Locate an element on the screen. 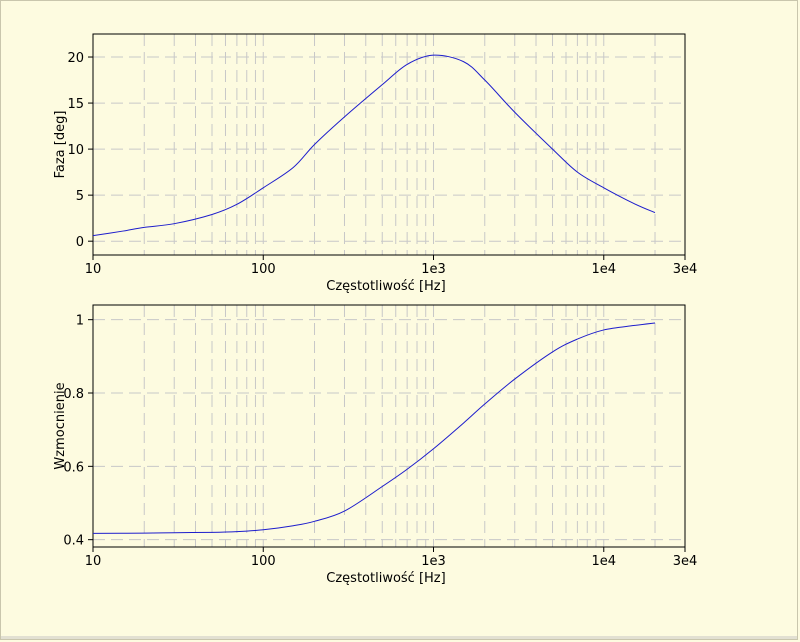 This screenshot has height=642, width=800. y-tick-label: 15 is located at coordinates (75, 104).